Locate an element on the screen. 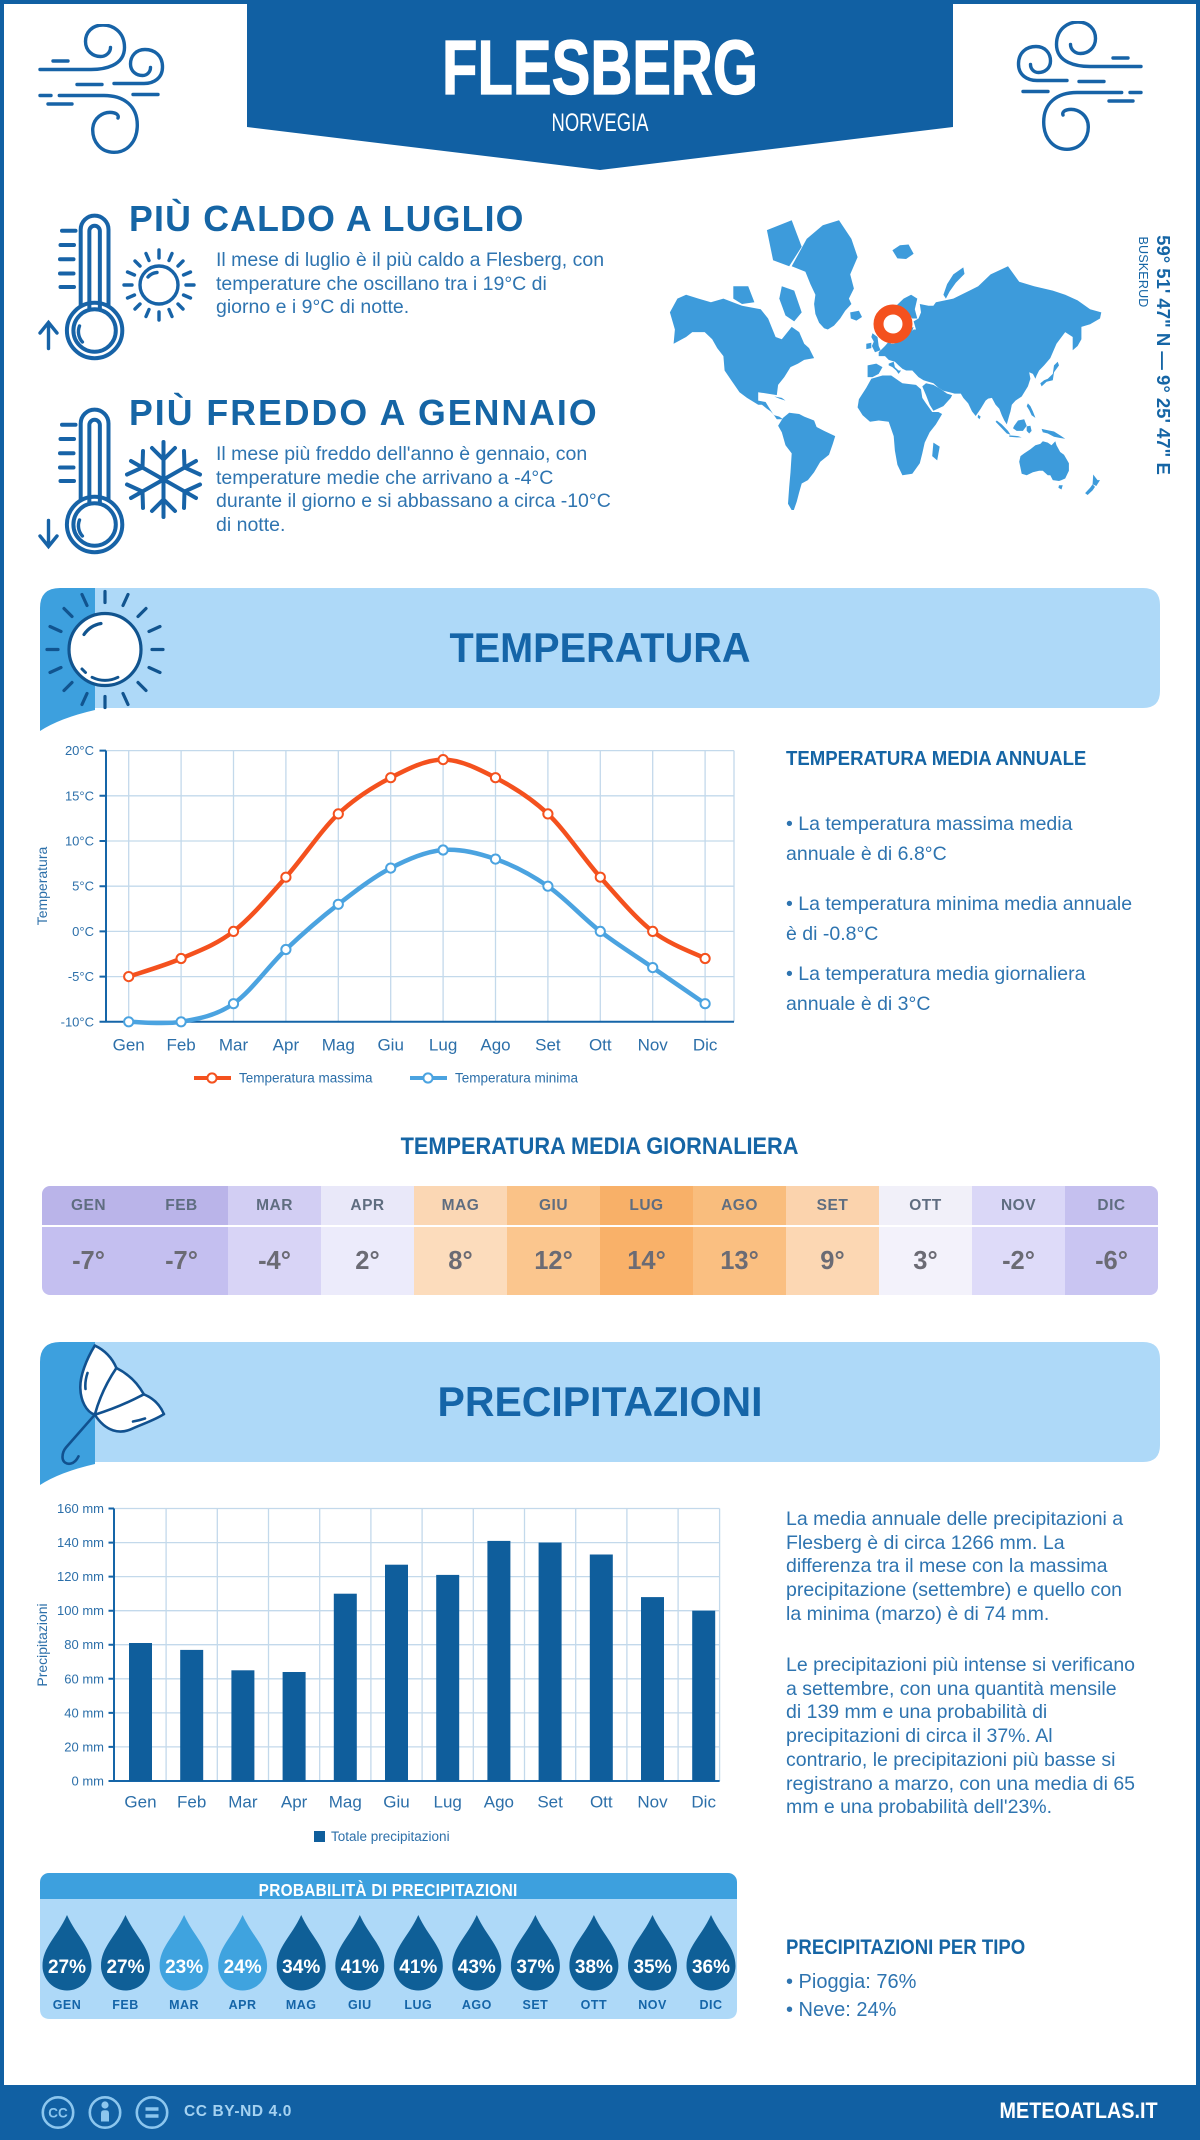  svg-text: LUG is located at coordinates (418, 2005).